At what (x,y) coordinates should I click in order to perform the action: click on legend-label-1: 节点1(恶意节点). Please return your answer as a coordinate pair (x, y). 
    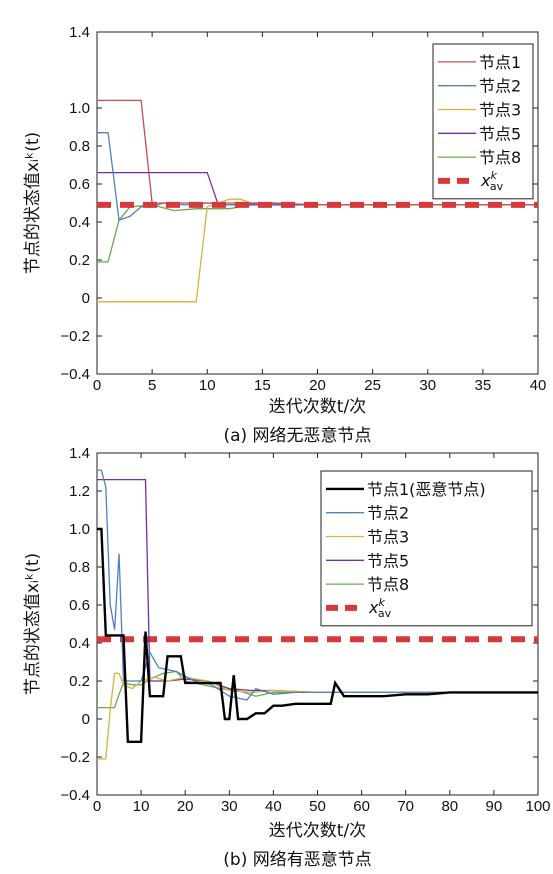
    Looking at the image, I should click on (426, 489).